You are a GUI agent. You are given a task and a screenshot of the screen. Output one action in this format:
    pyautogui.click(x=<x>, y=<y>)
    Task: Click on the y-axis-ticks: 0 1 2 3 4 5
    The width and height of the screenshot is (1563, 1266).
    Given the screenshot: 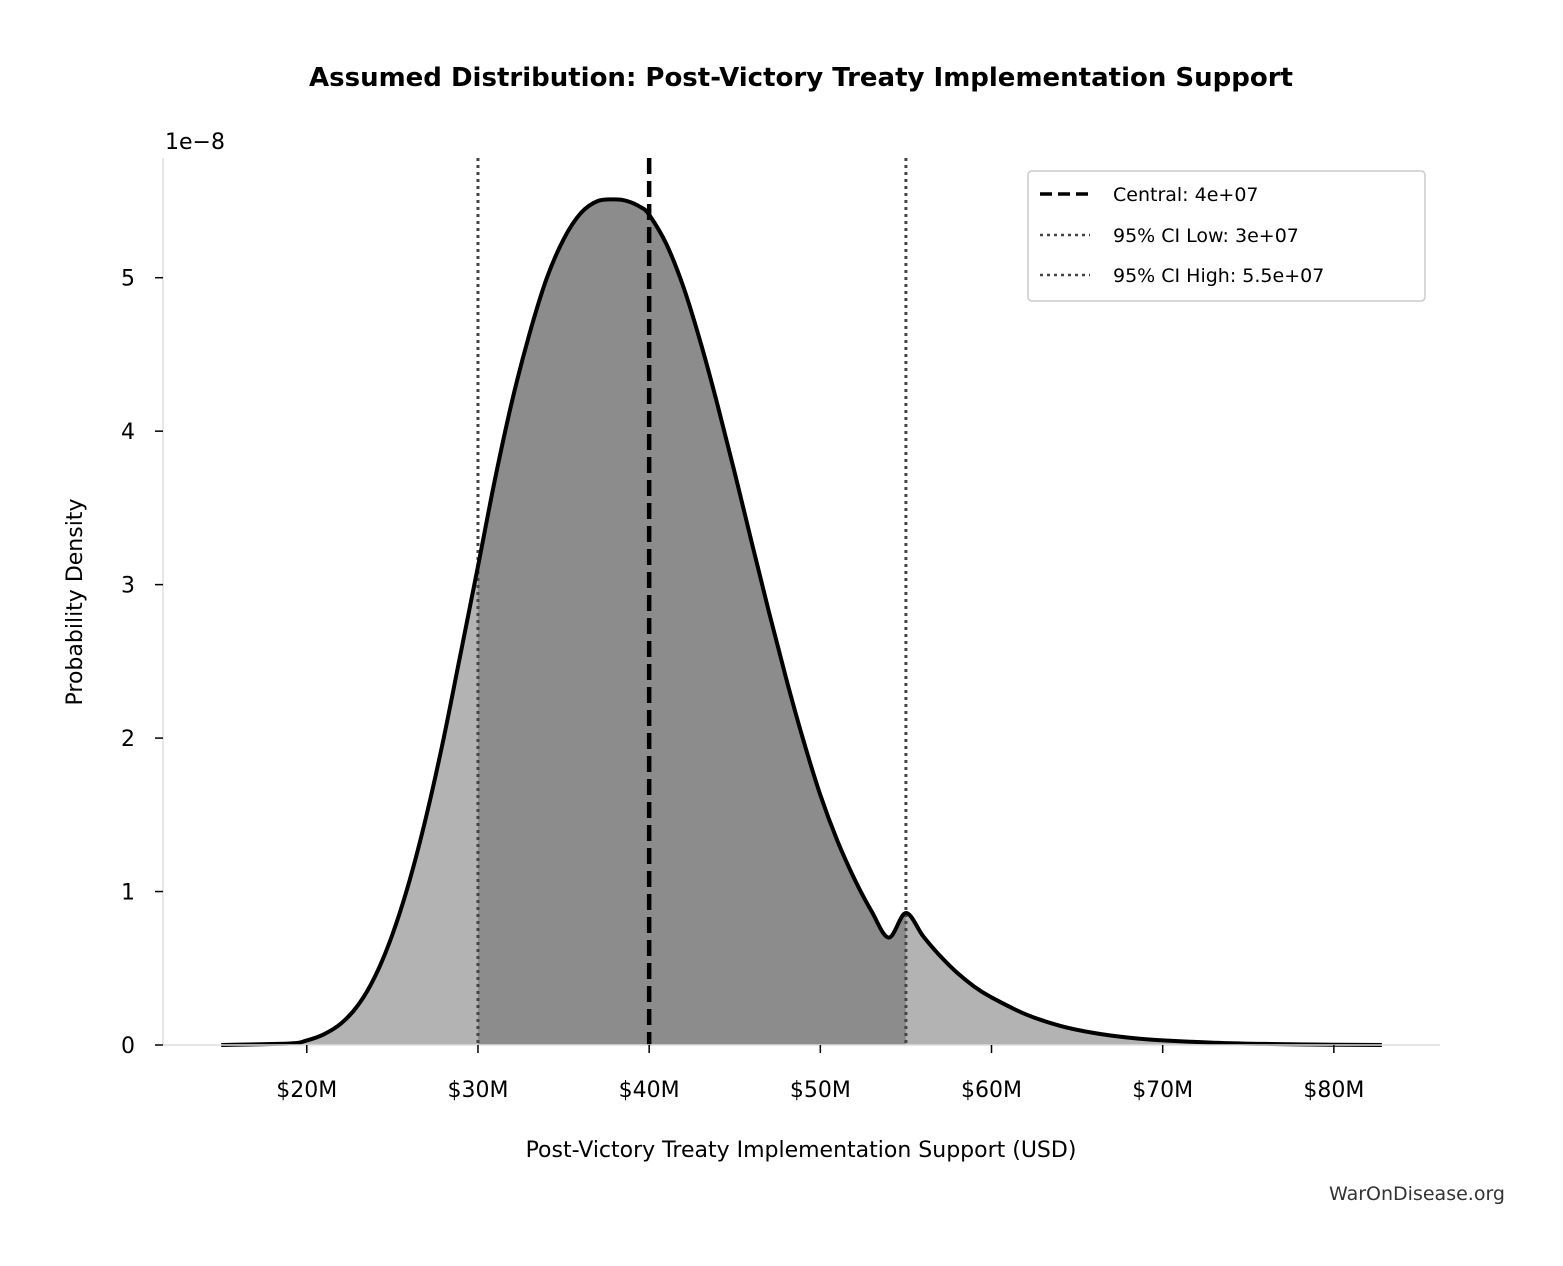 What is the action you would take?
    pyautogui.click(x=142, y=663)
    